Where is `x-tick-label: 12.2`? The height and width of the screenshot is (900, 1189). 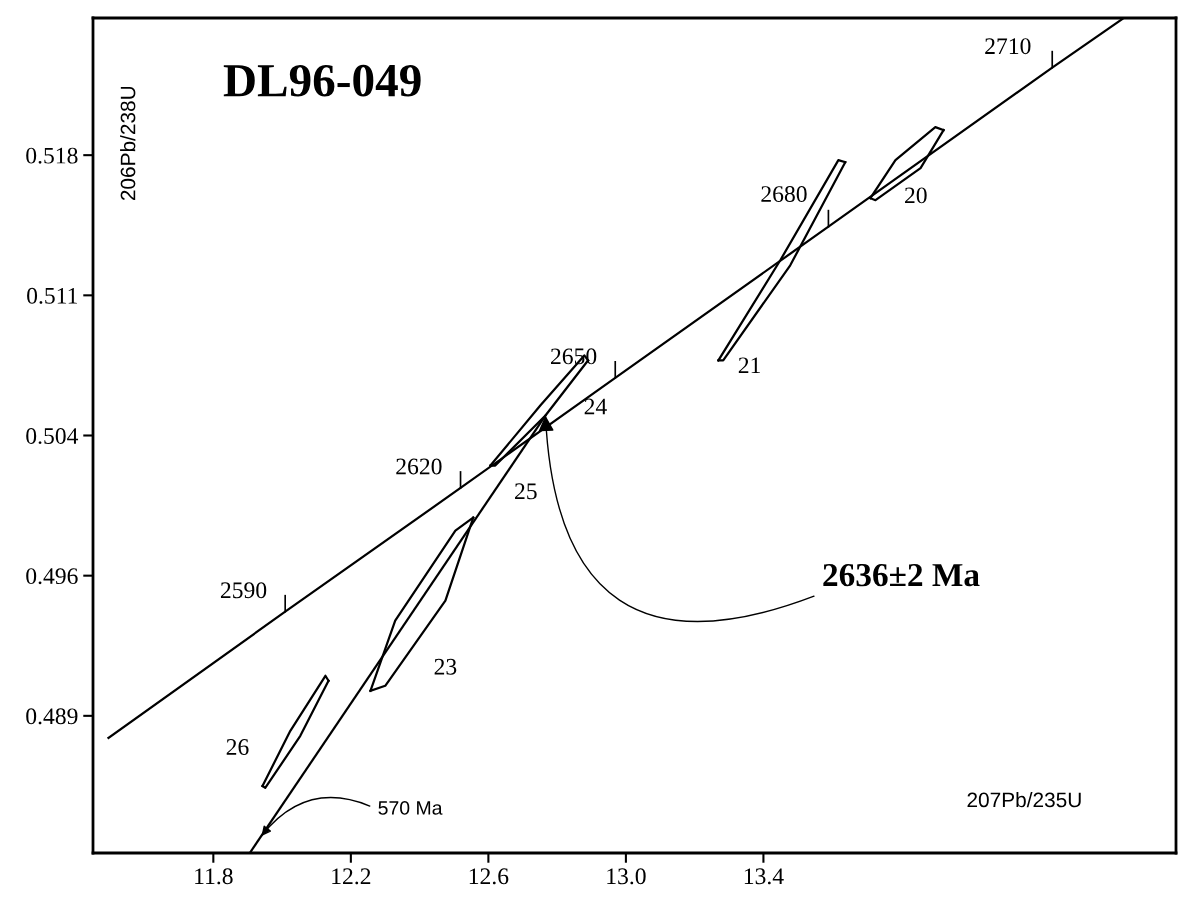
x-tick-label: 12.2 is located at coordinates (351, 876).